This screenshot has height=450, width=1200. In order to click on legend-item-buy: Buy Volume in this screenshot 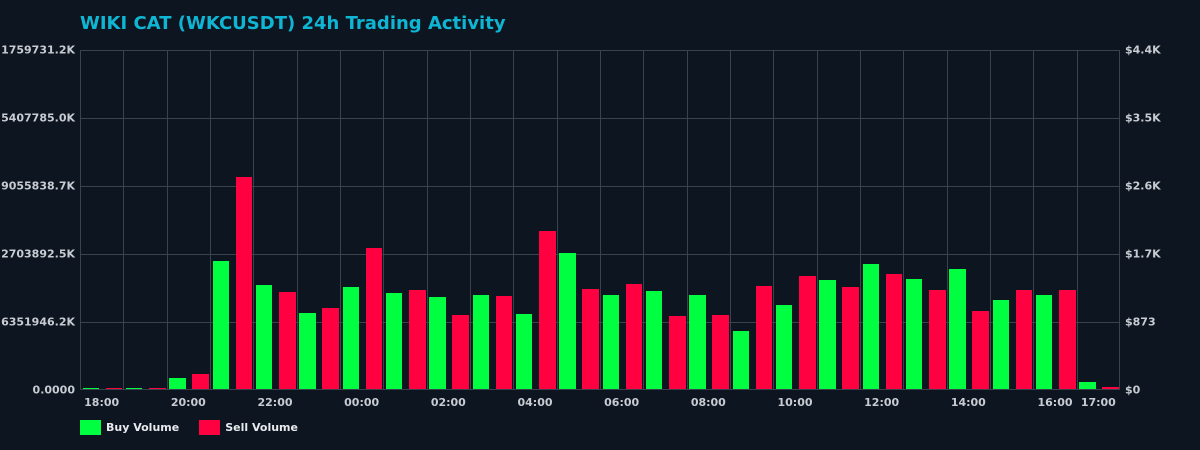, I will do `click(129, 427)`.